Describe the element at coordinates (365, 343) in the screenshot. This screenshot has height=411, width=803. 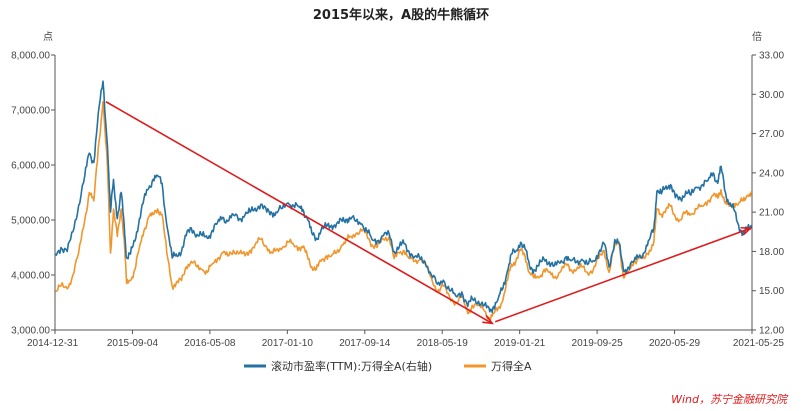
I see `x-tick-label: 2017-09-14` at that location.